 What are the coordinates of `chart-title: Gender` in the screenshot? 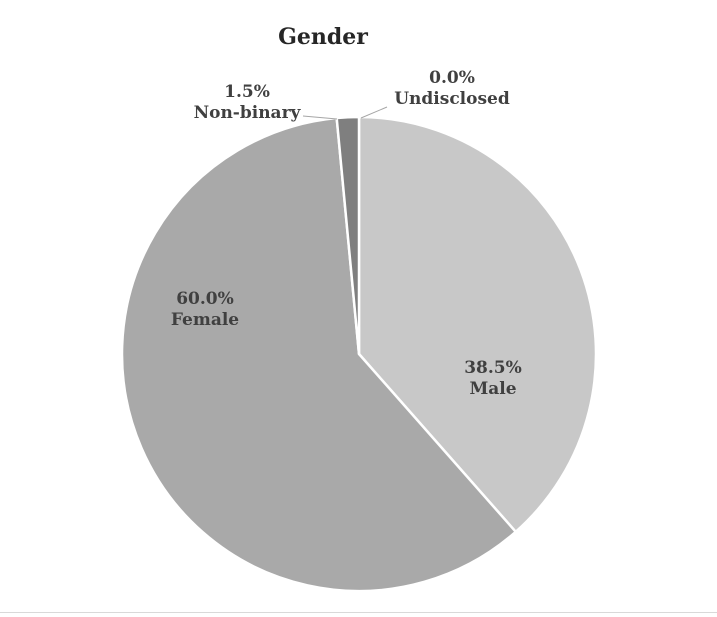 It's located at (323, 37).